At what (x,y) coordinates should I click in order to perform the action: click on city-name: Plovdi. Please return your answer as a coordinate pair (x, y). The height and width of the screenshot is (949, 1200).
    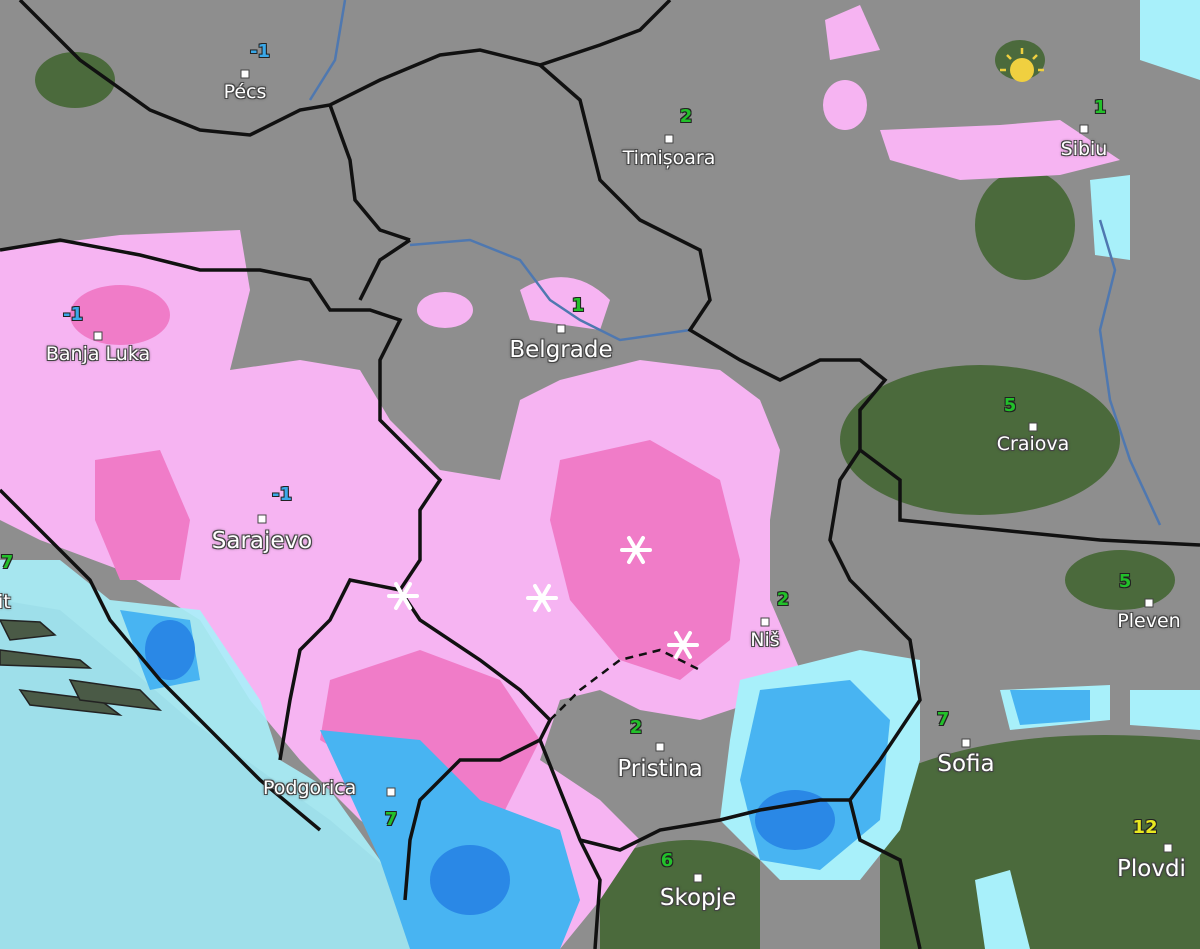
    Looking at the image, I should click on (1151, 869).